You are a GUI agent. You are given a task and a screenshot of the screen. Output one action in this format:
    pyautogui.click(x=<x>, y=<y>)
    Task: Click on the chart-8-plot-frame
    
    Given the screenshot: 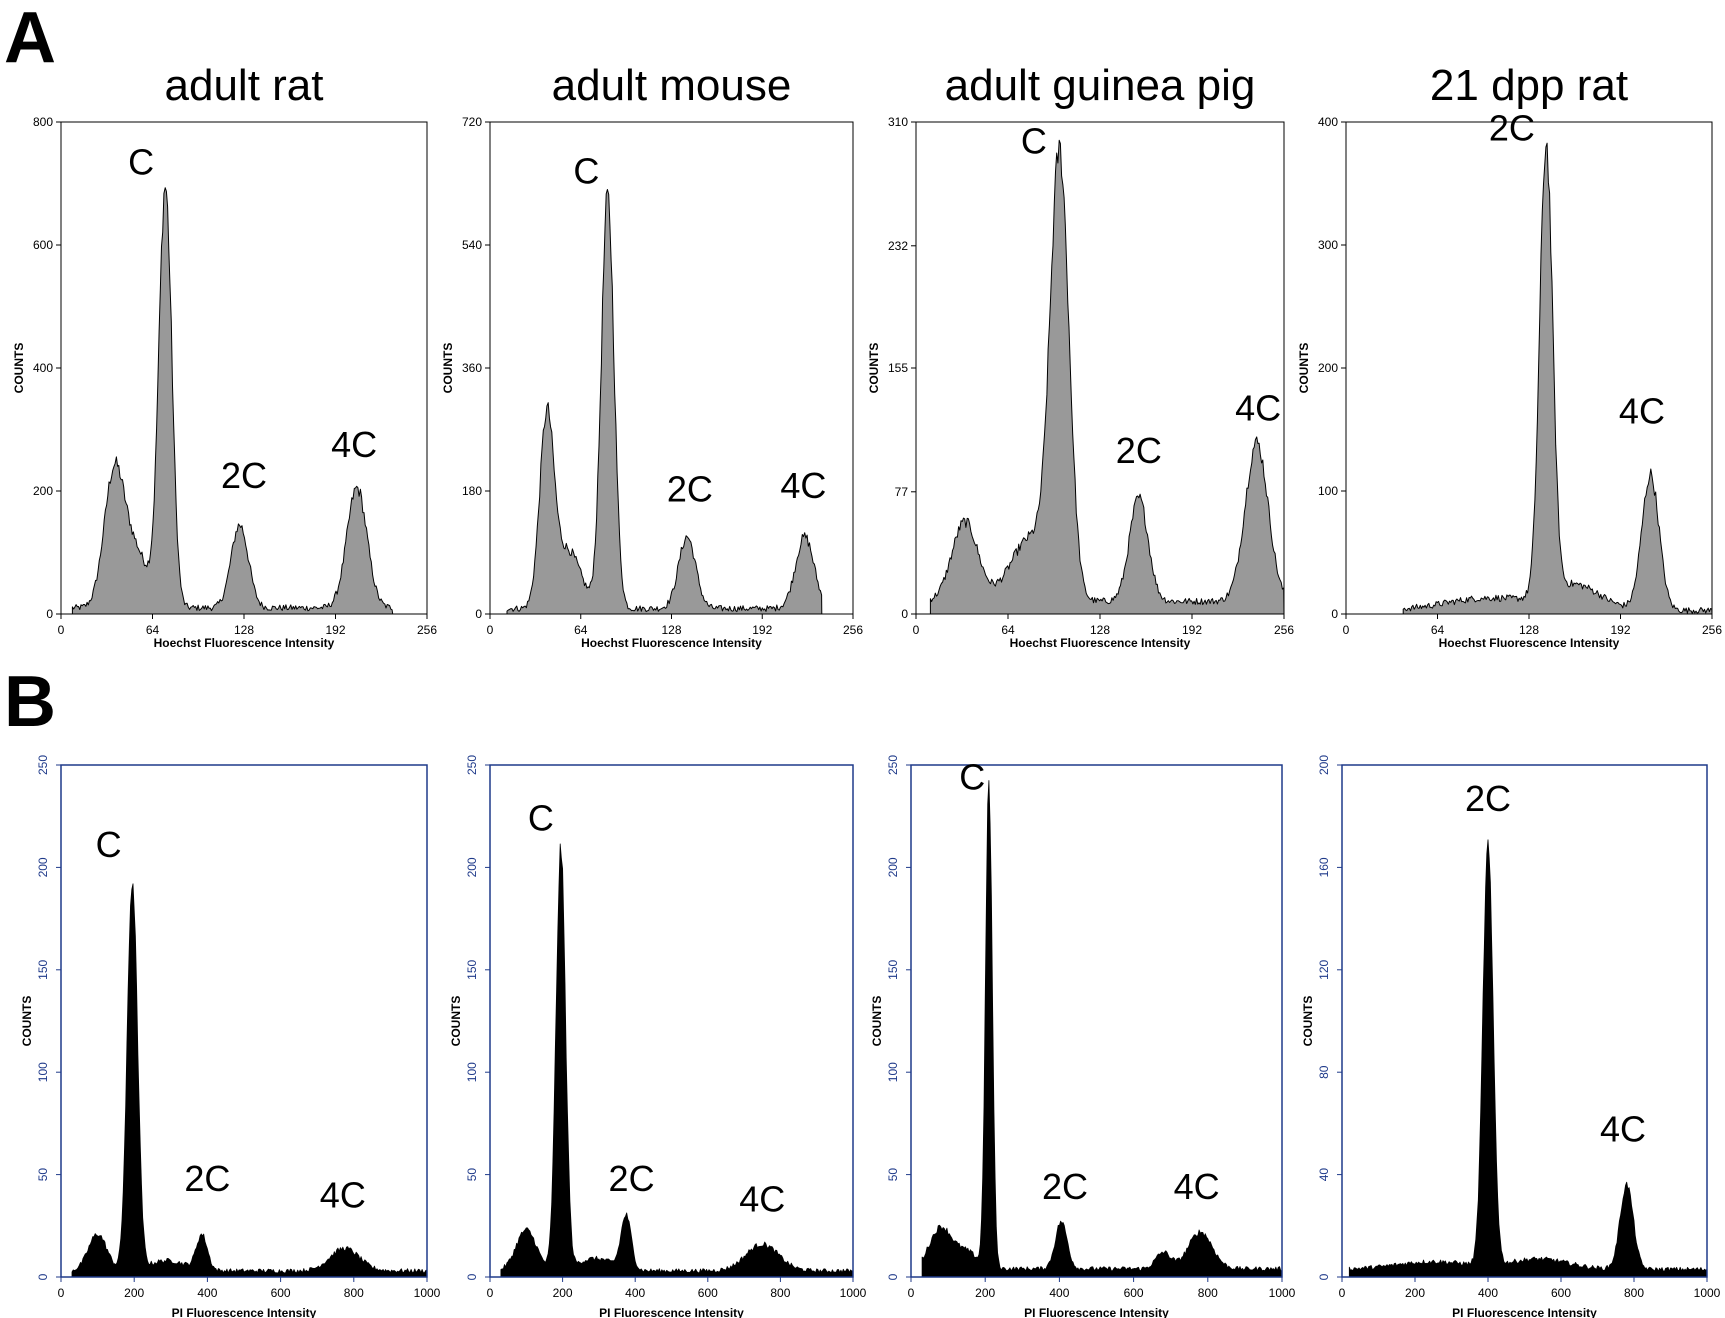 What is the action you would take?
    pyautogui.click(x=1524, y=1021)
    